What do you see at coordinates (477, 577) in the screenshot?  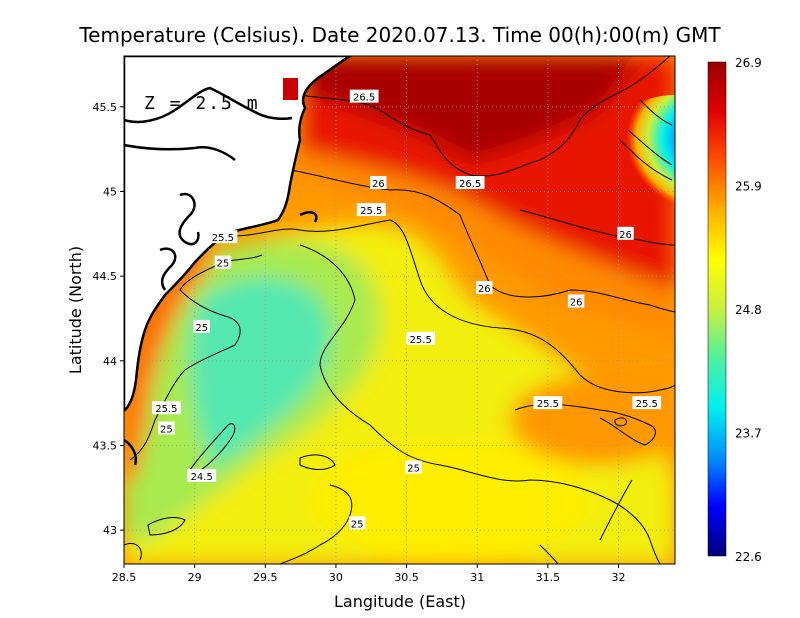 I see `x-tick-label: 31` at bounding box center [477, 577].